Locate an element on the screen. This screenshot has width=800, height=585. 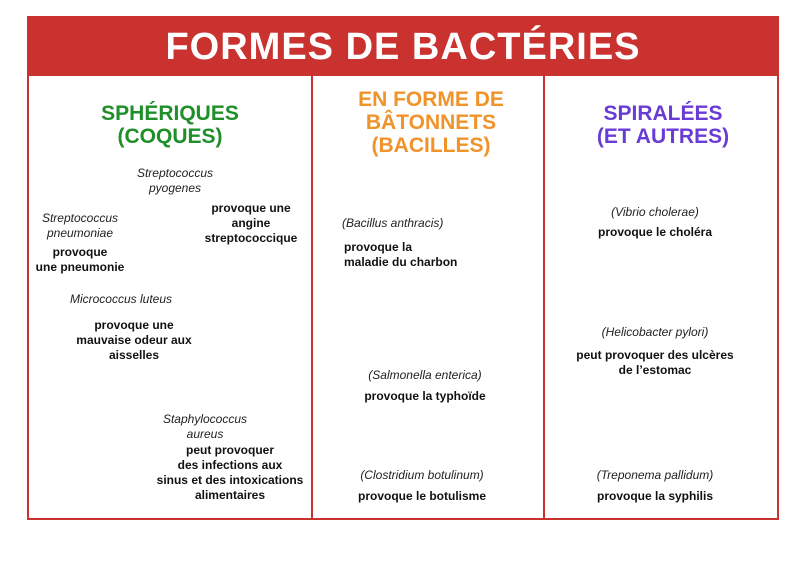
species-label: (Bacillus anthracis) is located at coordinates (393, 223).